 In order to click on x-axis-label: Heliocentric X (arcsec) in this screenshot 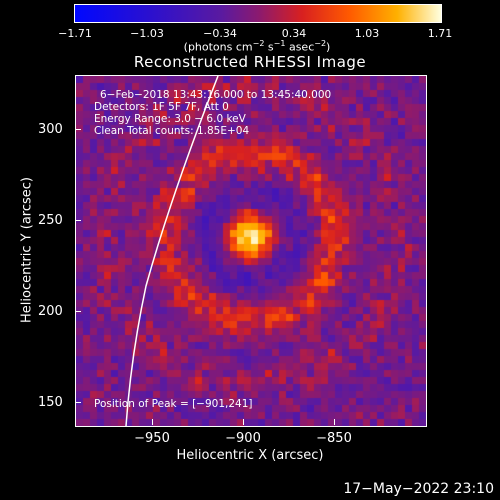, I will do `click(250, 455)`.